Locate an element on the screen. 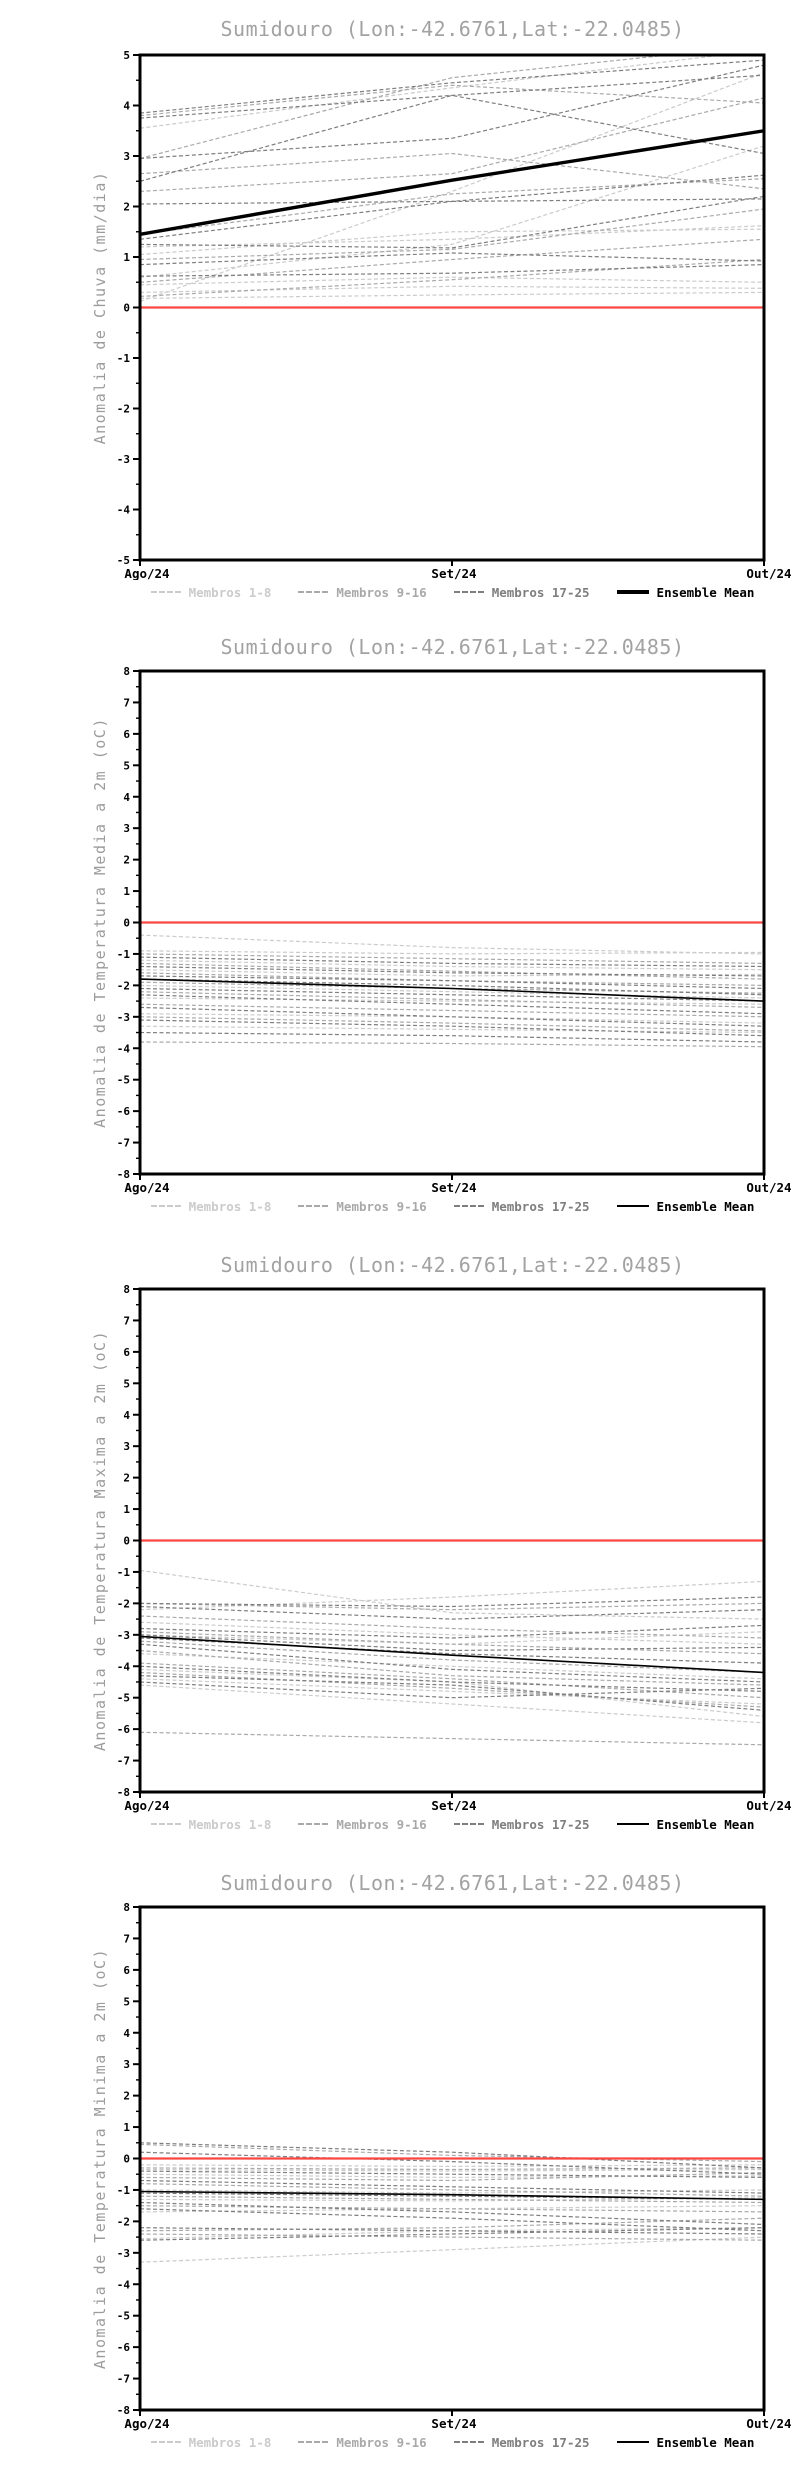  y-axis-label: Anomalia de Temperatura Media a 2m (oC) is located at coordinates (100, 922).